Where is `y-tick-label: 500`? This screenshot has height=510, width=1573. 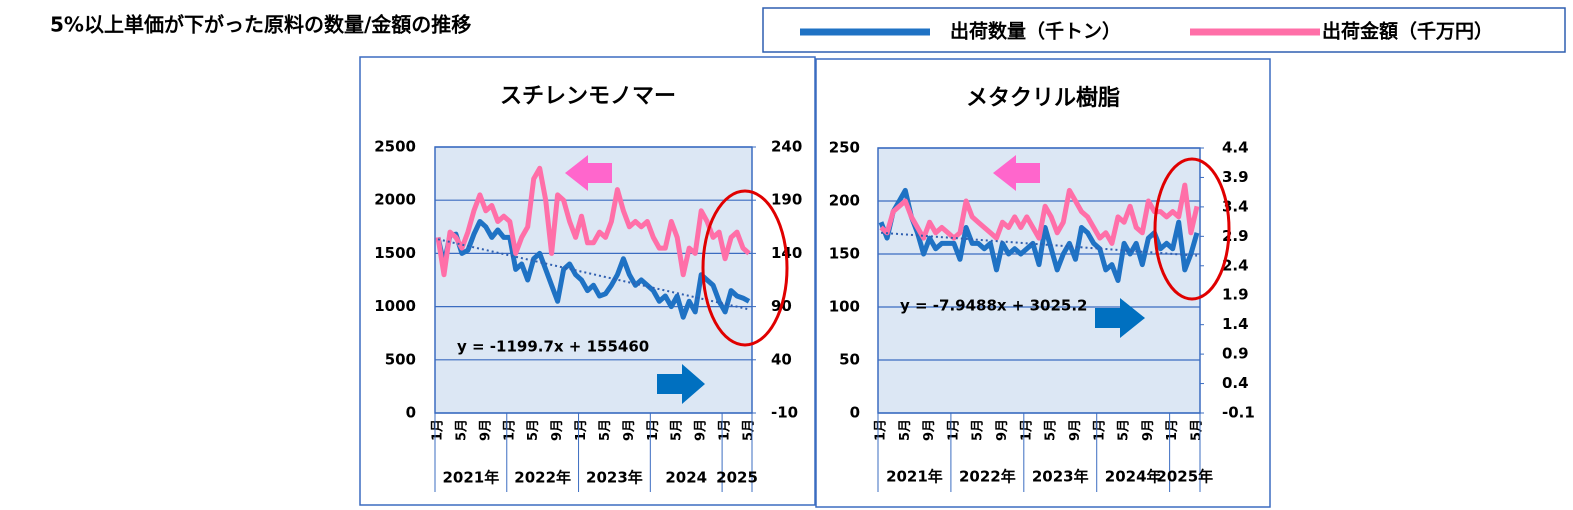
y-tick-label: 500 is located at coordinates (400, 359).